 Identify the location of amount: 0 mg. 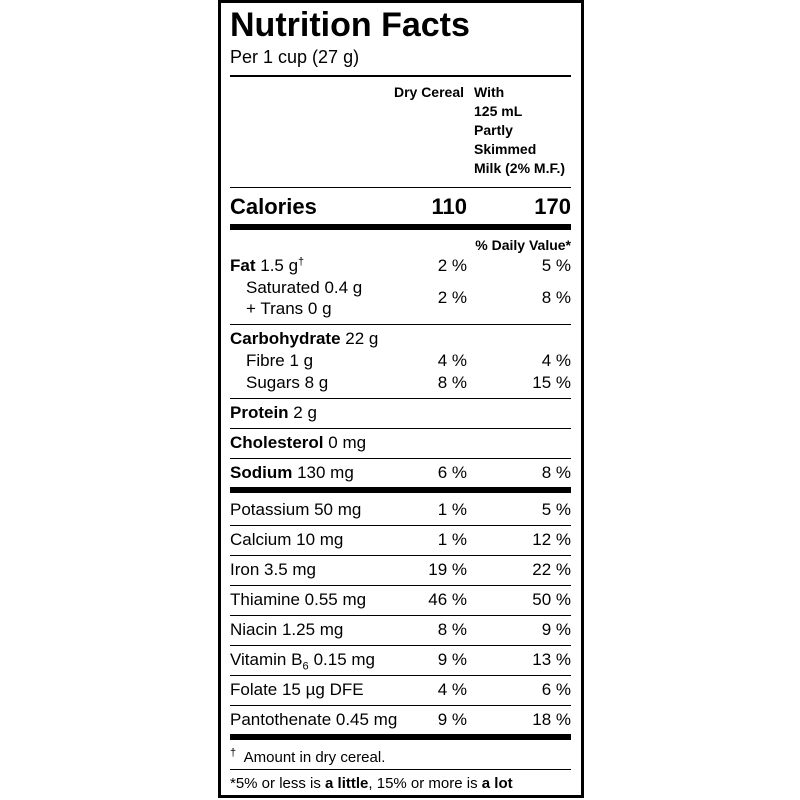
(347, 442).